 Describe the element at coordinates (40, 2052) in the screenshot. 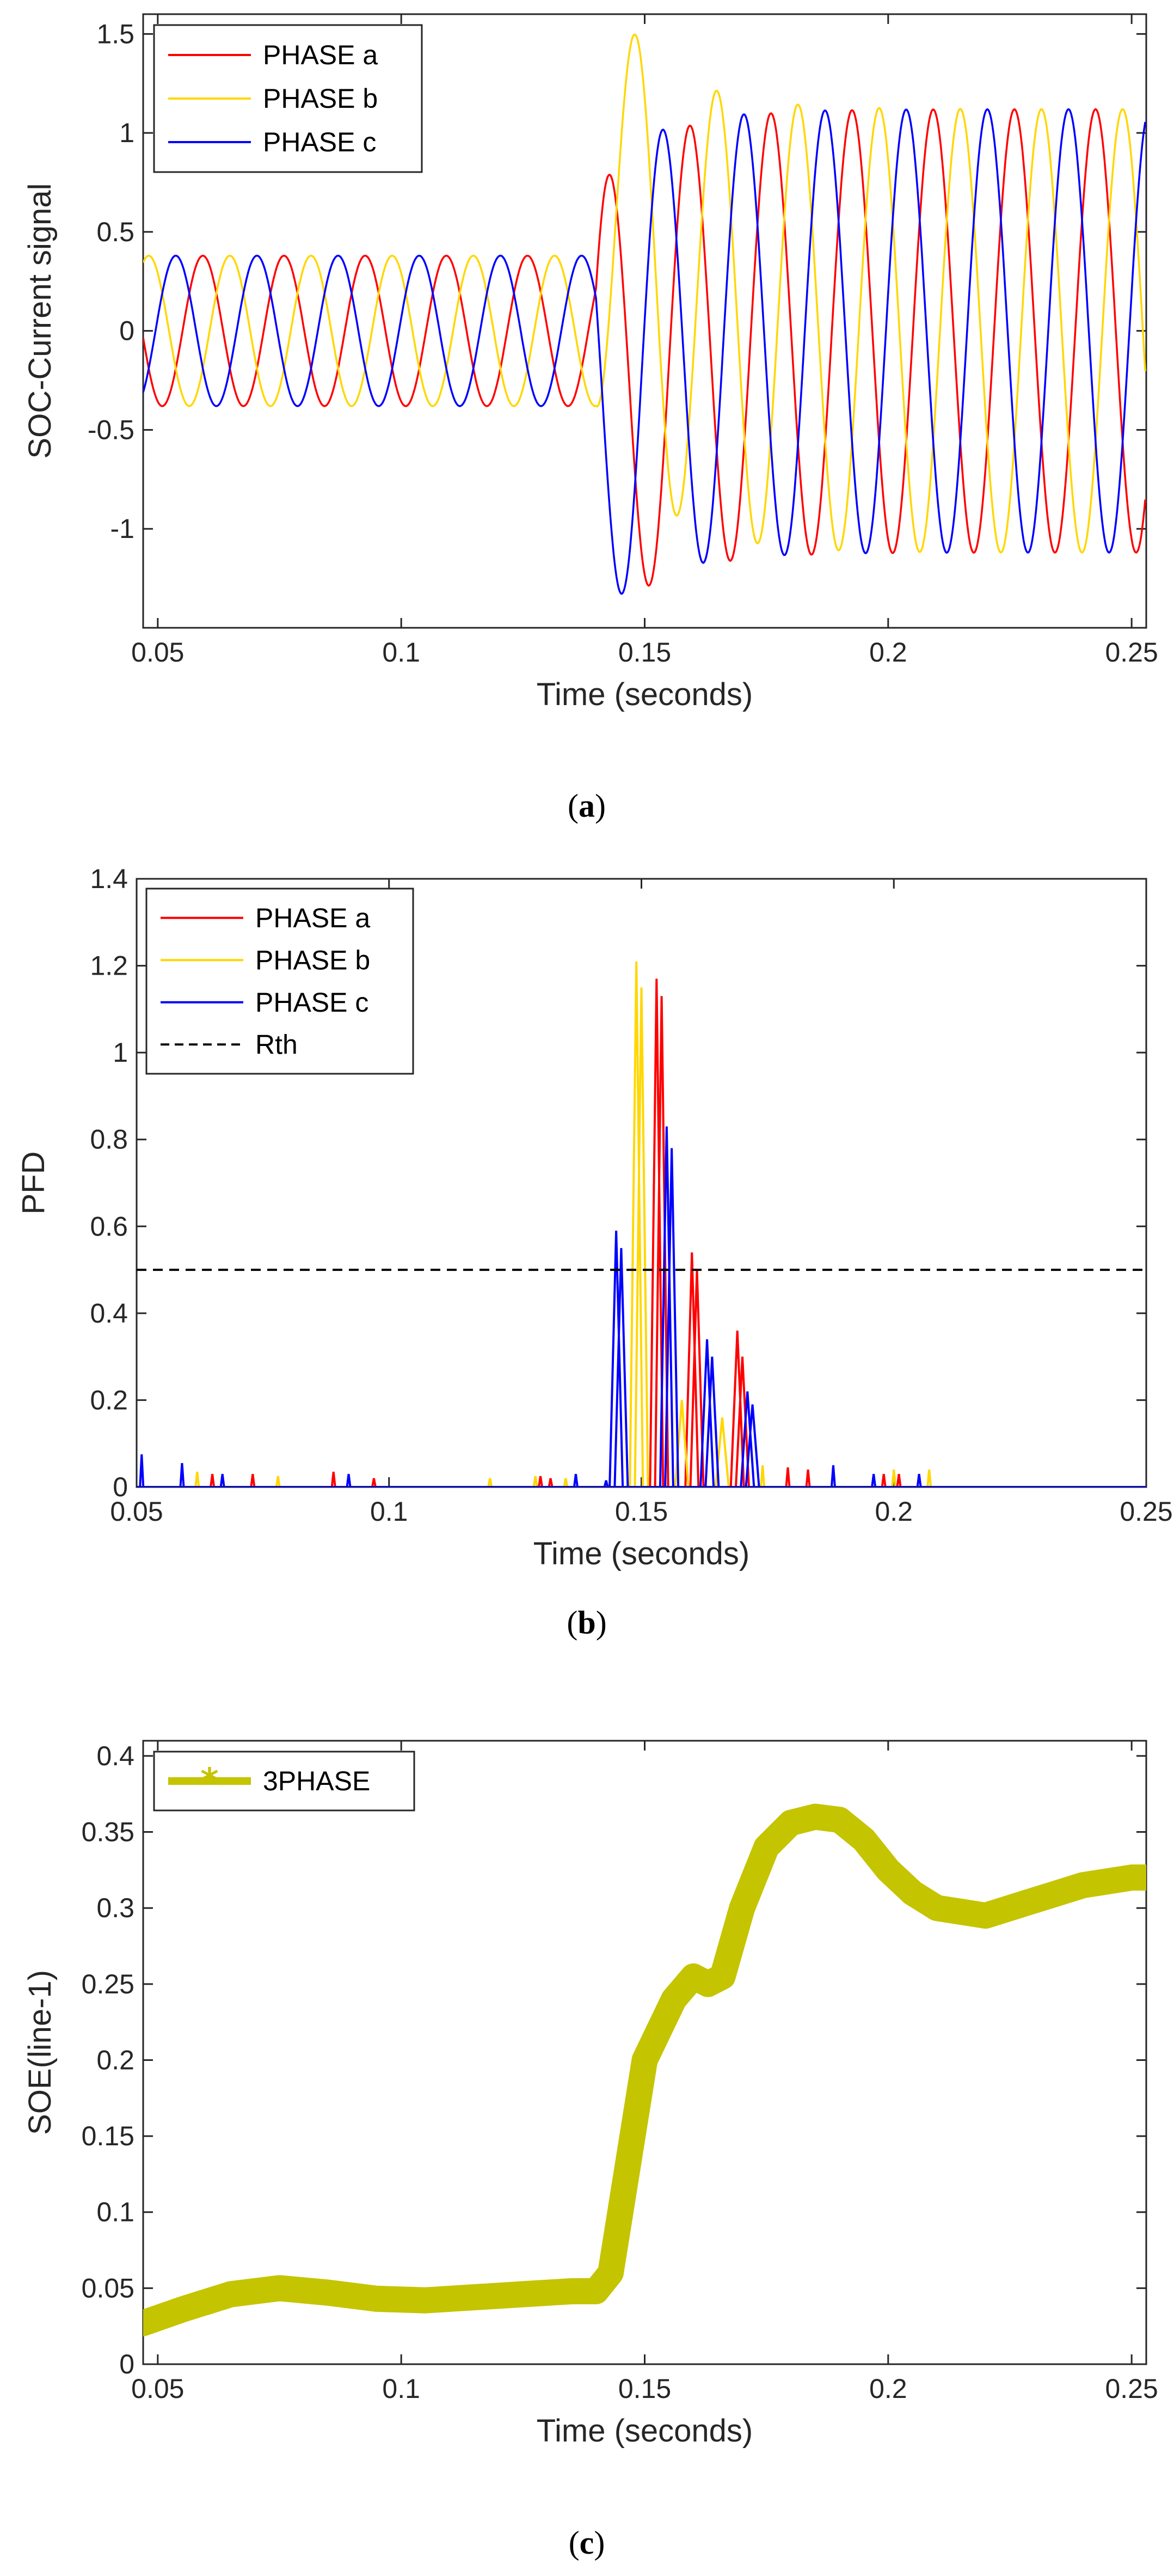

I see `y-axis-label: SOE(line-1)` at that location.